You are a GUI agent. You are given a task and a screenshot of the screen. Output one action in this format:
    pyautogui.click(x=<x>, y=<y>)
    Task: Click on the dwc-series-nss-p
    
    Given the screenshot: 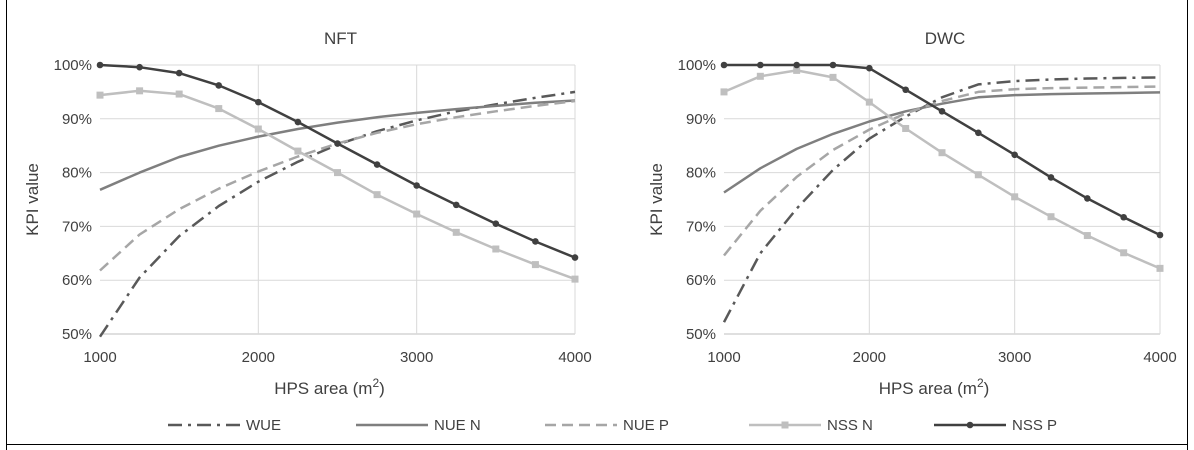 What is the action you would take?
    pyautogui.click(x=942, y=150)
    